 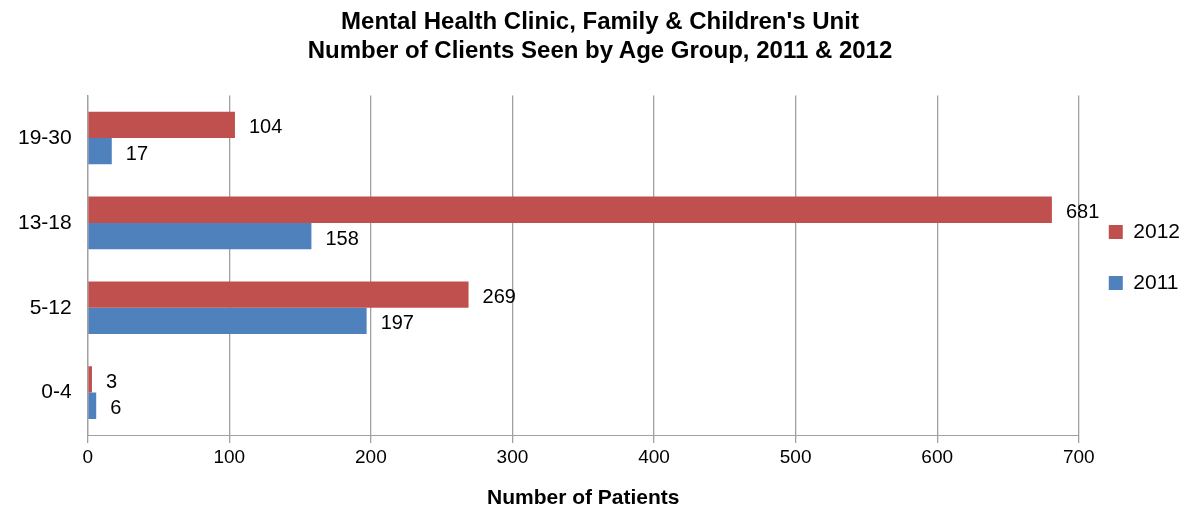 I want to click on data-label: 17, so click(x=137, y=152).